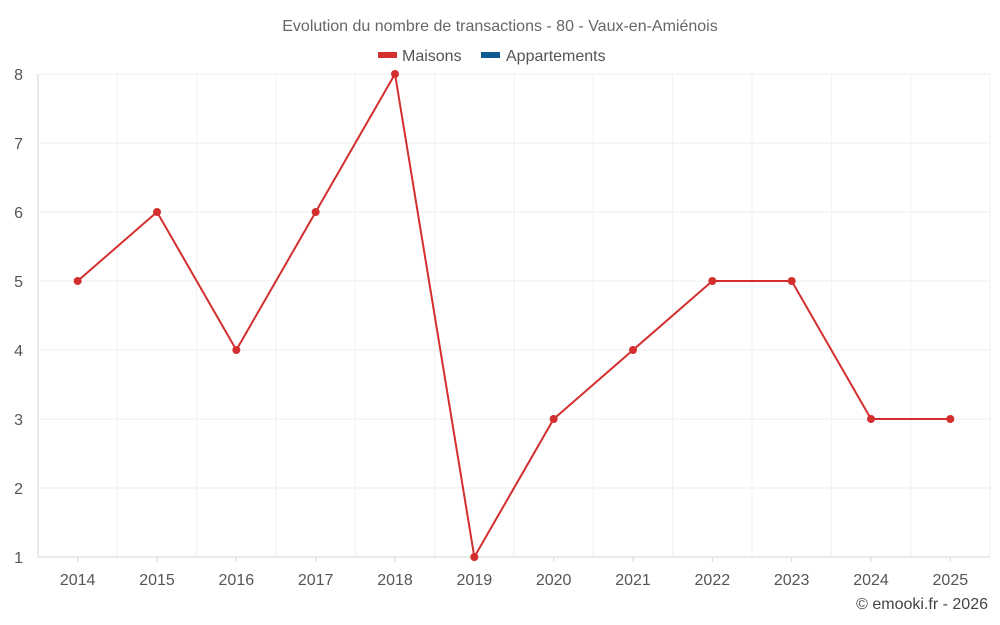 This screenshot has width=1000, height=625. What do you see at coordinates (18, 489) in the screenshot?
I see `y-tick-label: 2` at bounding box center [18, 489].